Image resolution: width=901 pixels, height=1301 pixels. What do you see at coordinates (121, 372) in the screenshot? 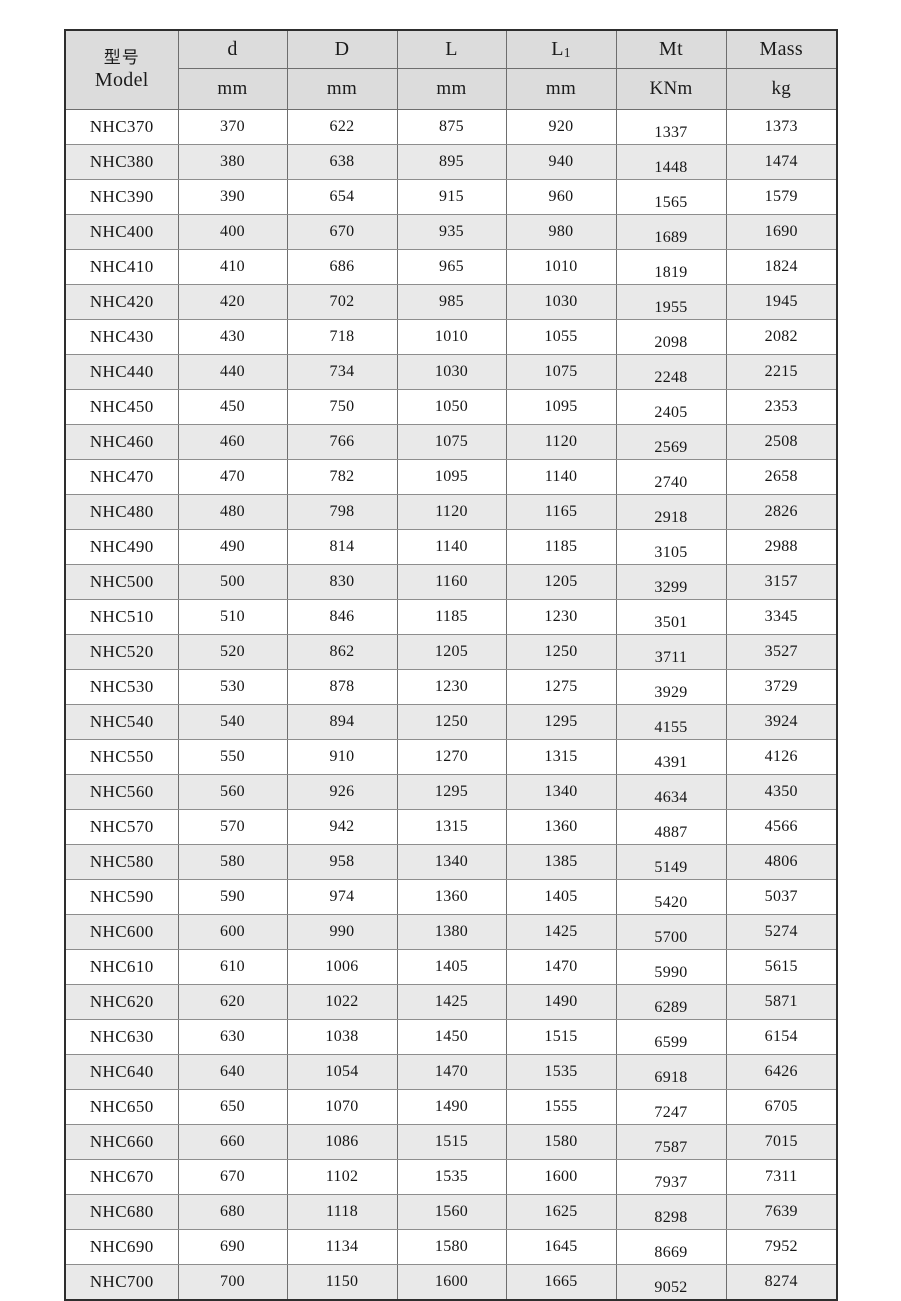
I see `cell-model: NHC440` at bounding box center [121, 372].